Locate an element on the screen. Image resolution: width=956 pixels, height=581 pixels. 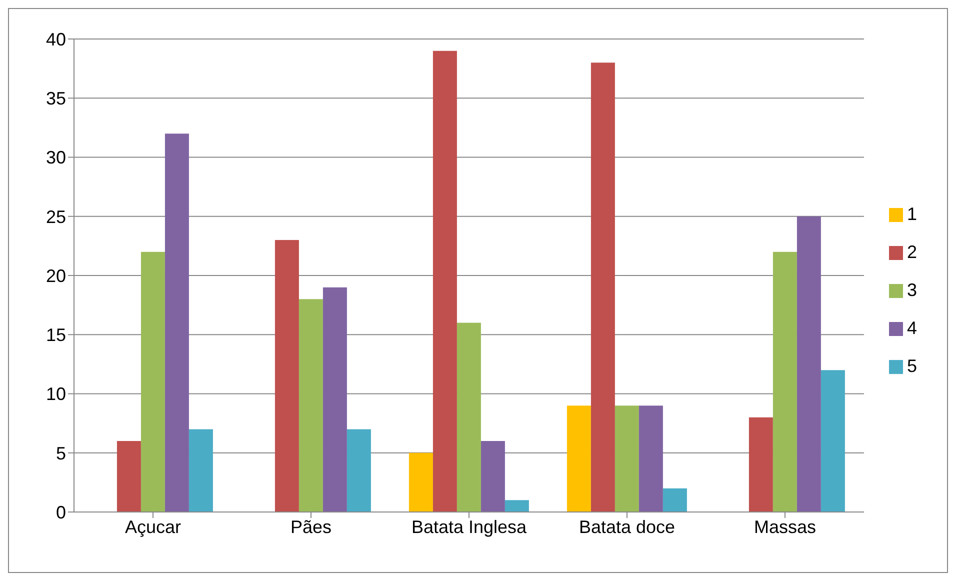
y-tick-label: 35 is located at coordinates (56, 98).